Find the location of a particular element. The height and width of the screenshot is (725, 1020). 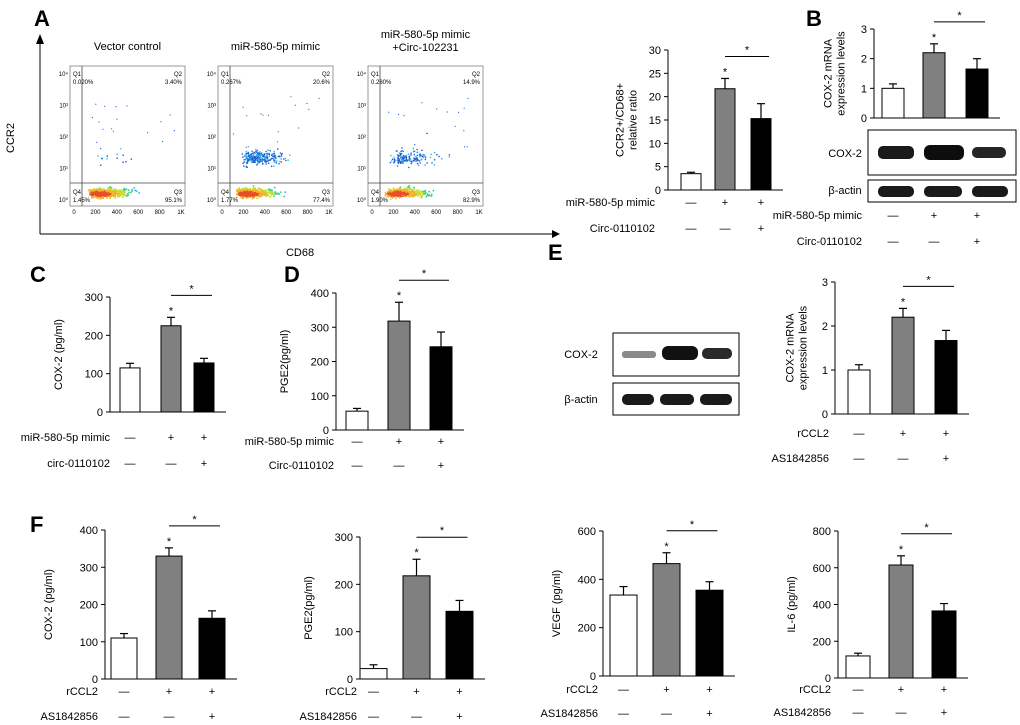

panel-label-a: A is located at coordinates (42, 18).